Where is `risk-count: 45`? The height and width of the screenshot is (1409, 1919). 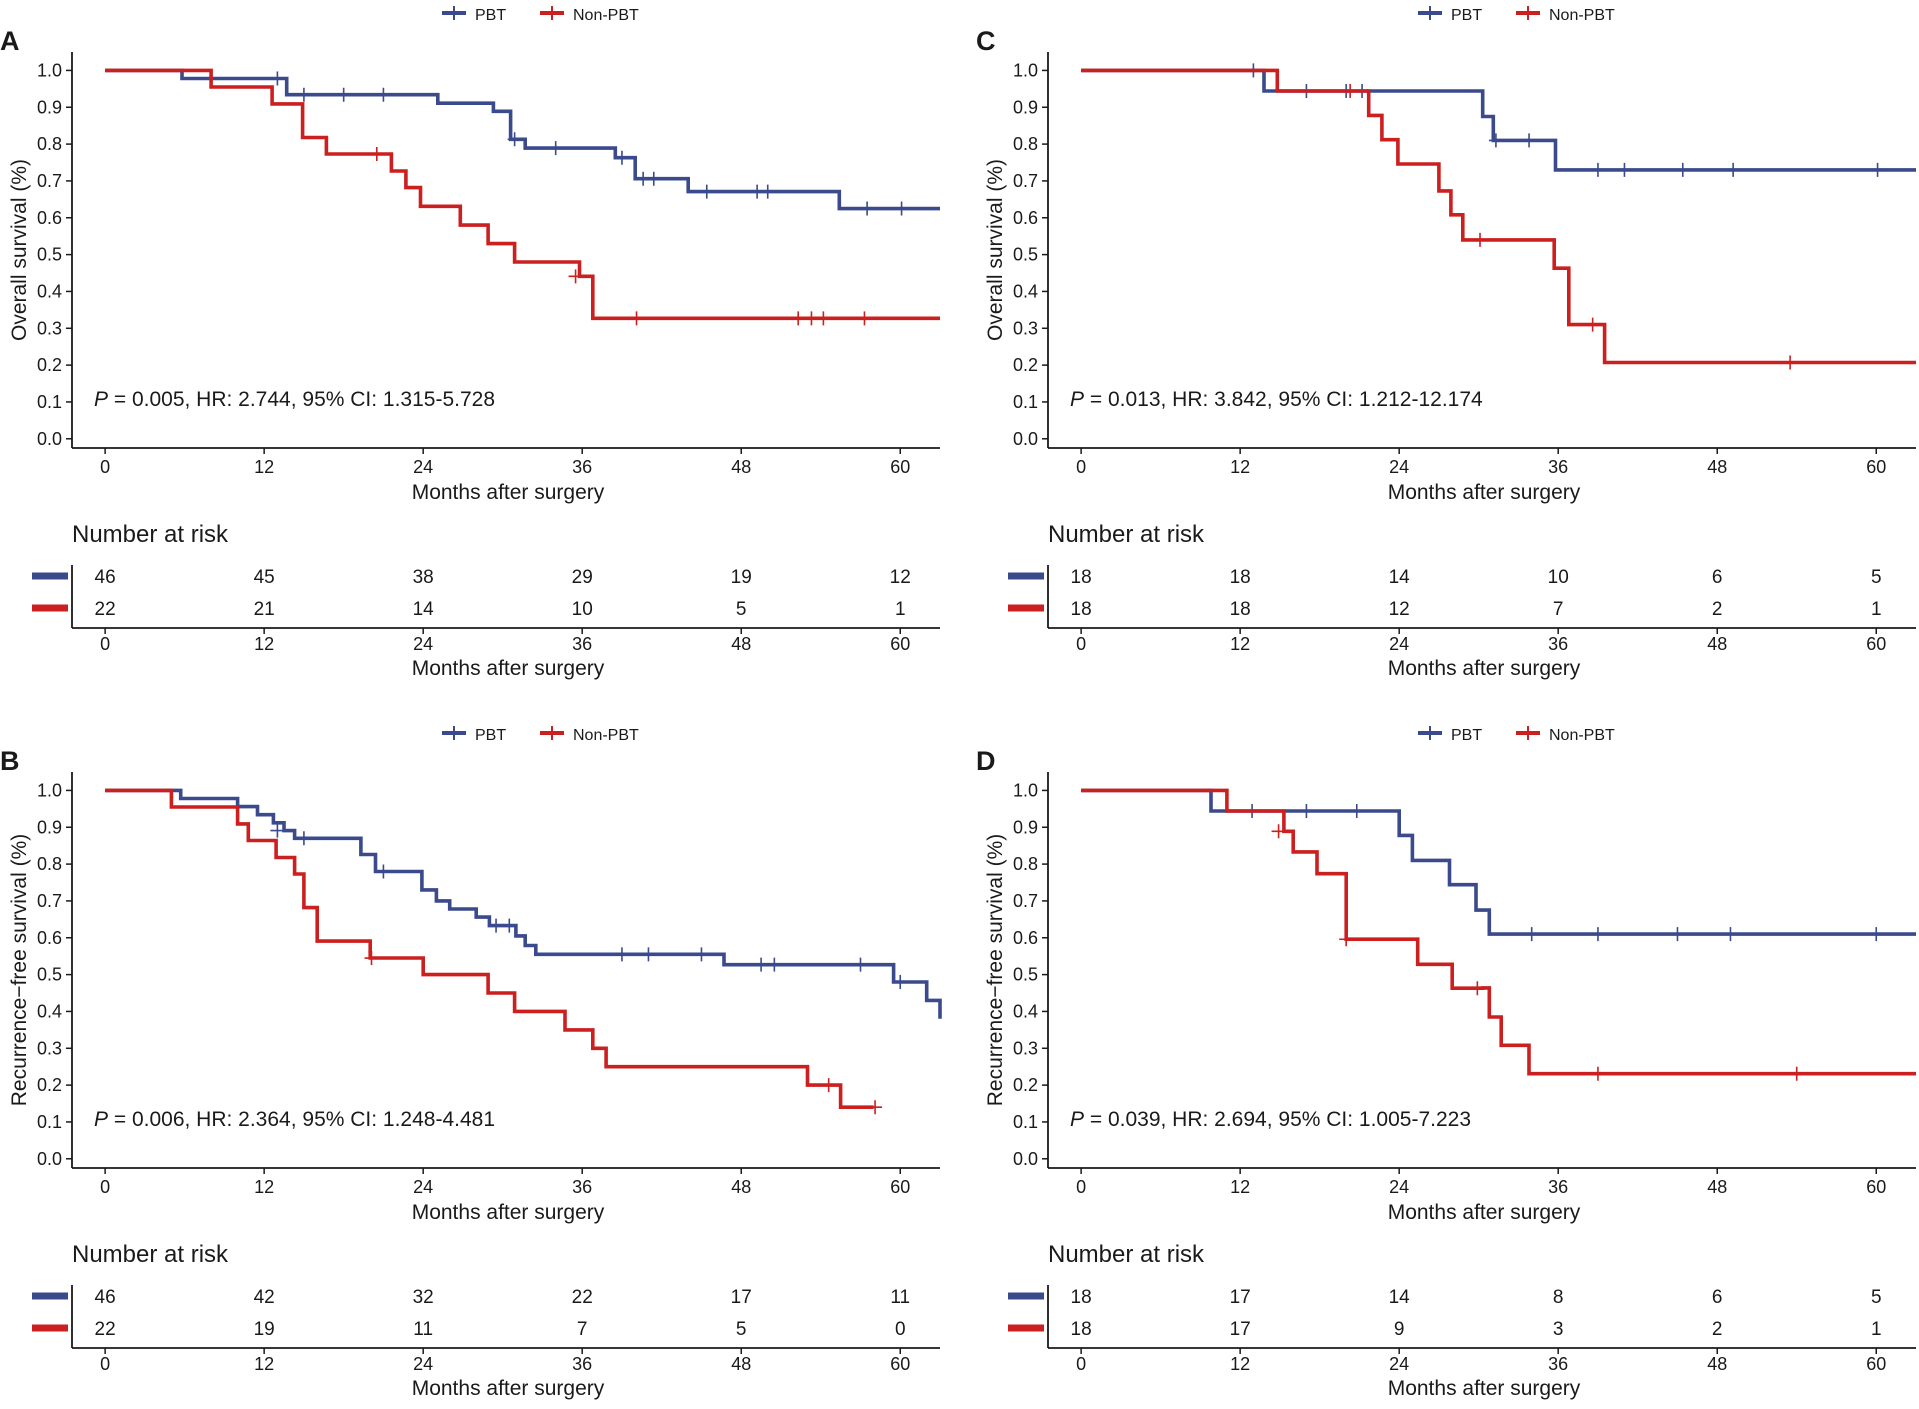
risk-count: 45 is located at coordinates (264, 577).